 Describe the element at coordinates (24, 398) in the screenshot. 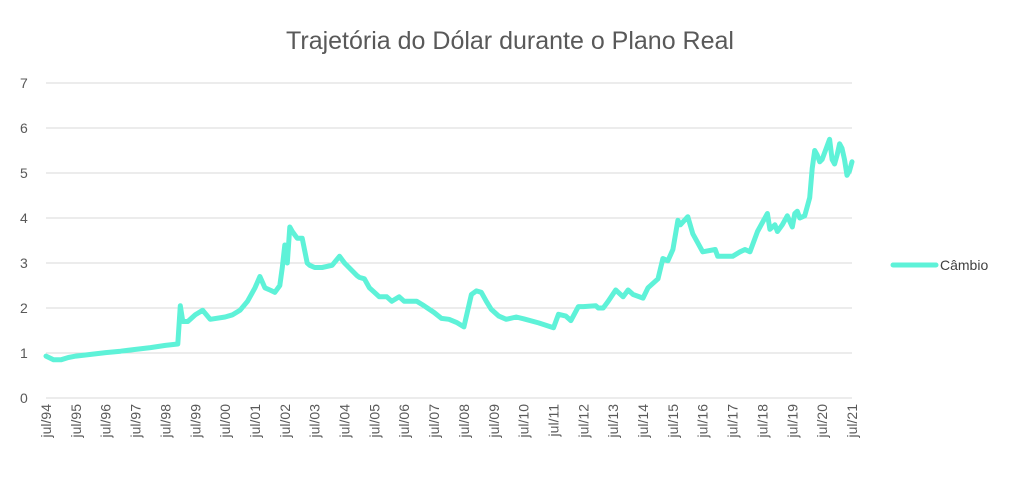

I see `y-tick-label: 0` at that location.